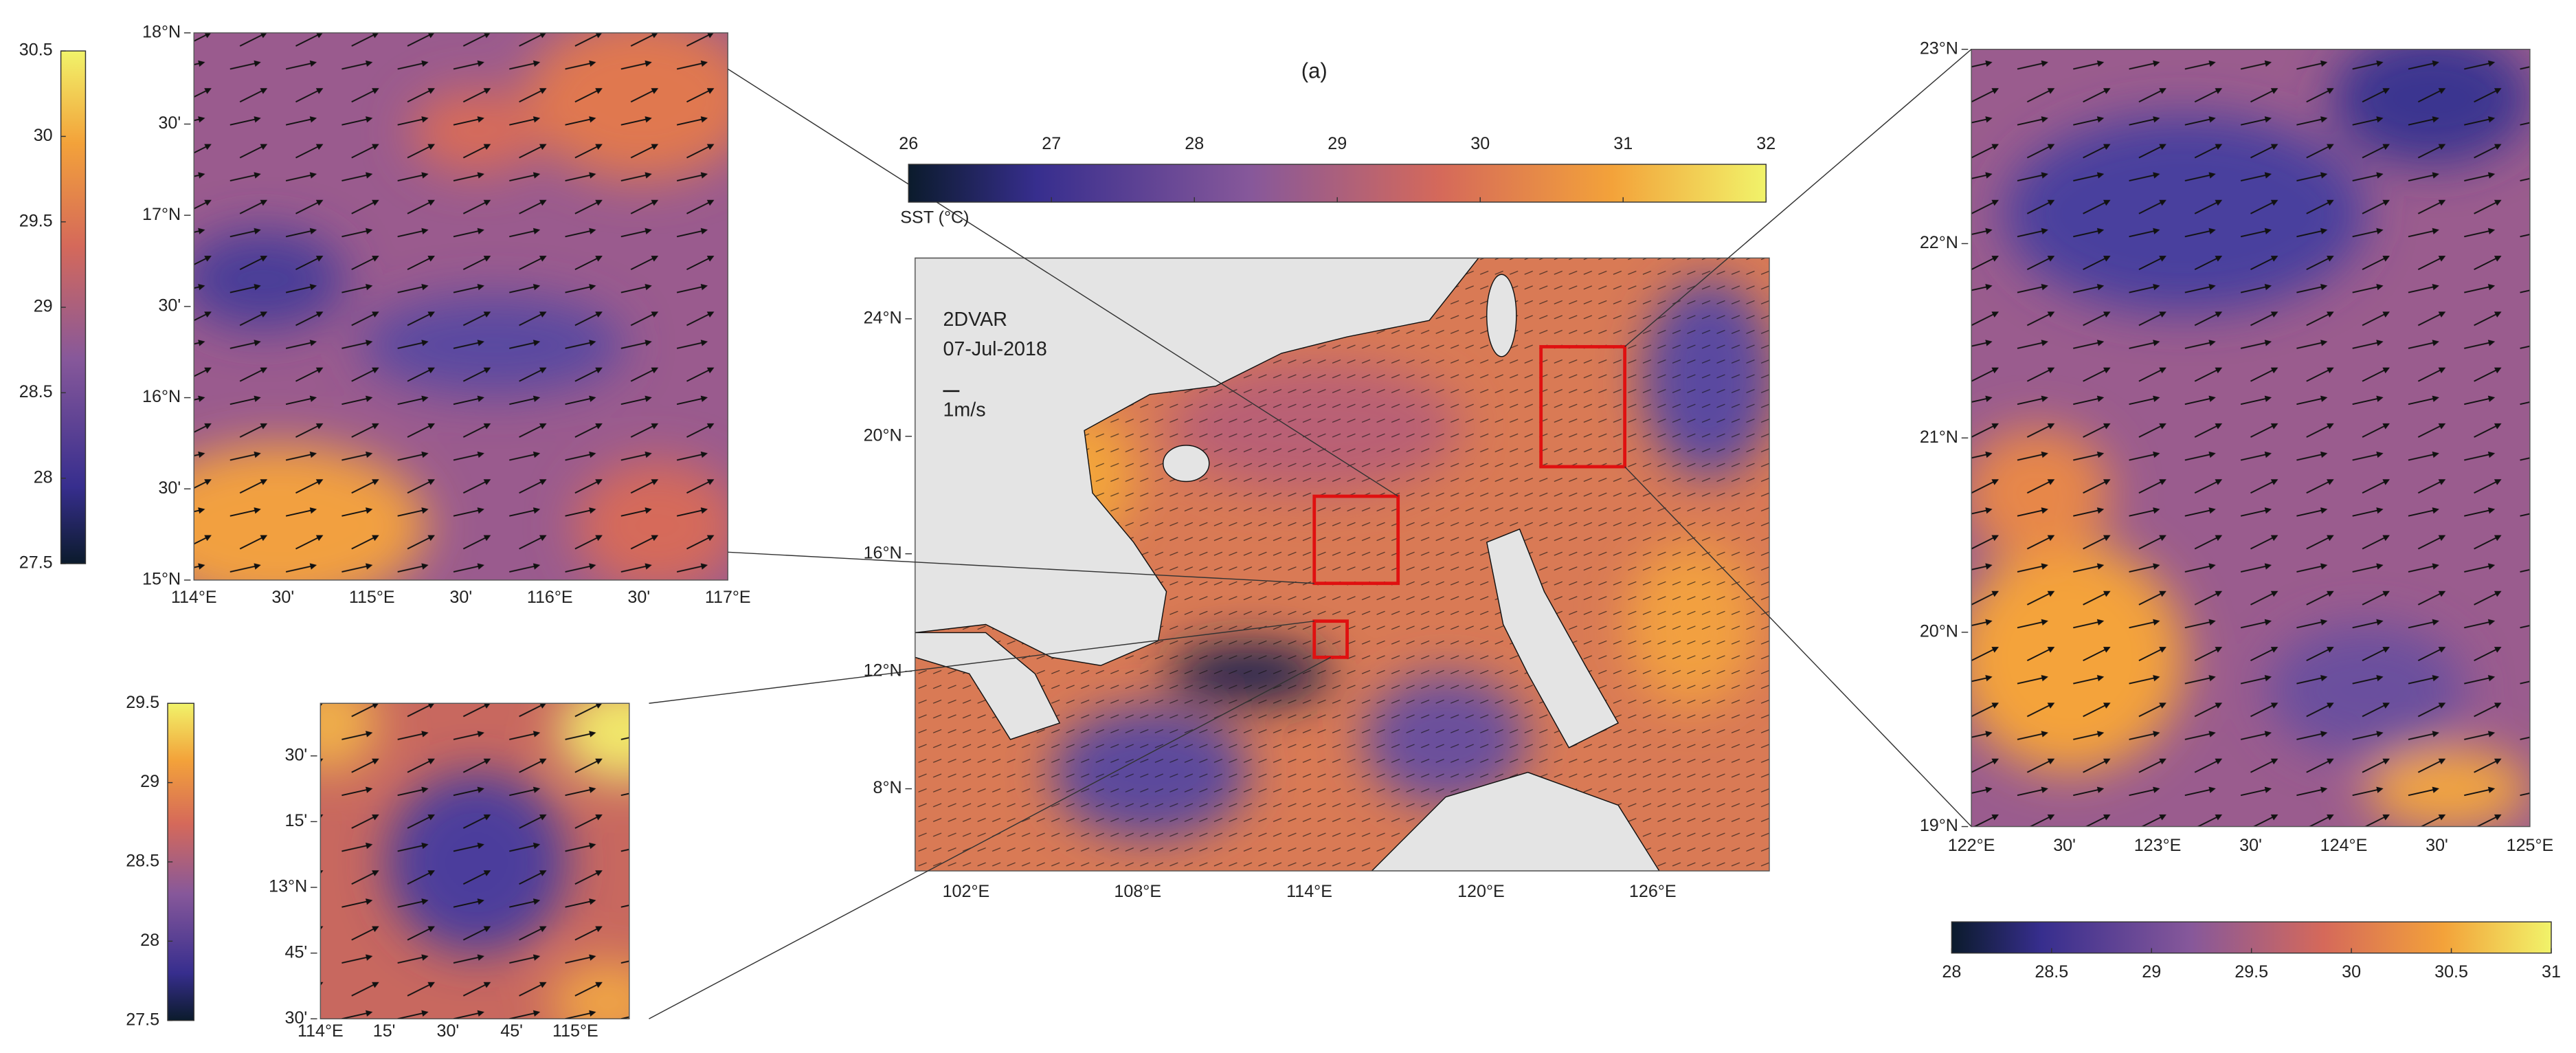 This screenshot has width=2576, height=1053. Describe the element at coordinates (1051, 143) in the screenshot. I see `colorbar-tick-label: 27` at that location.